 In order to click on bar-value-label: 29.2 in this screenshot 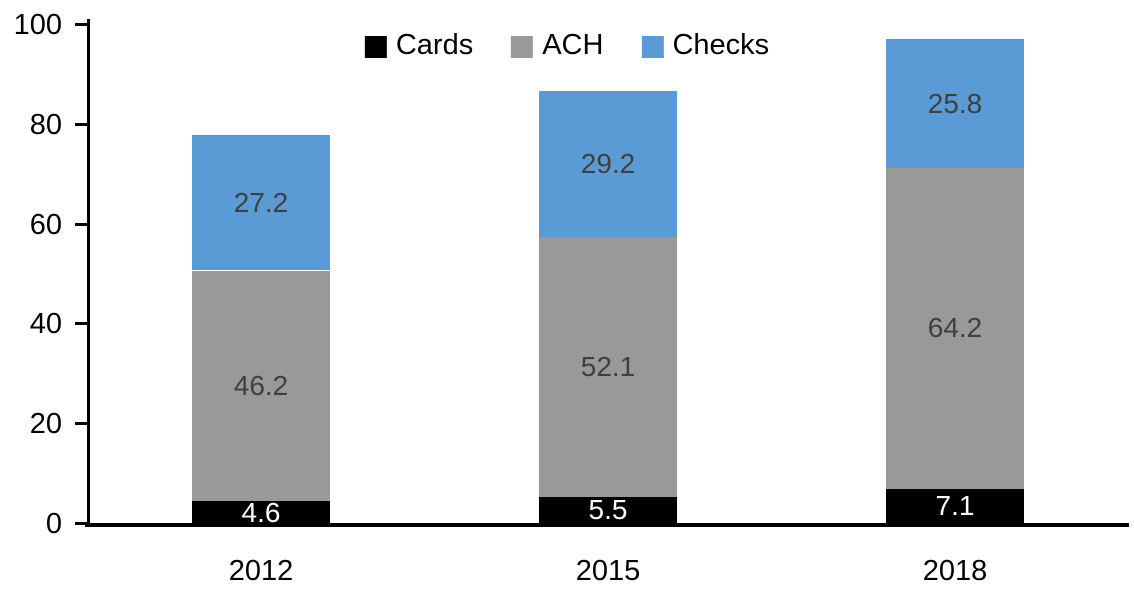, I will do `click(608, 163)`.